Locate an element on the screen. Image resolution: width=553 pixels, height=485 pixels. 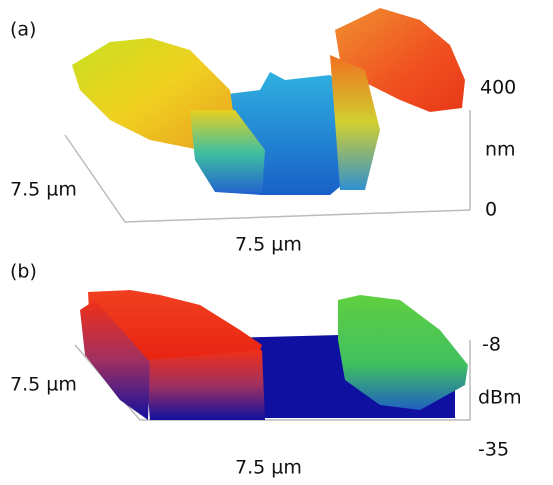
z-unit: nm is located at coordinates (500, 150).